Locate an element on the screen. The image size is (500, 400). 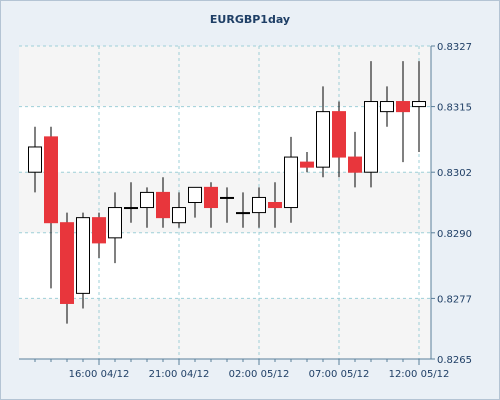
y-tick-label: 0.8302 is located at coordinates (454, 173).